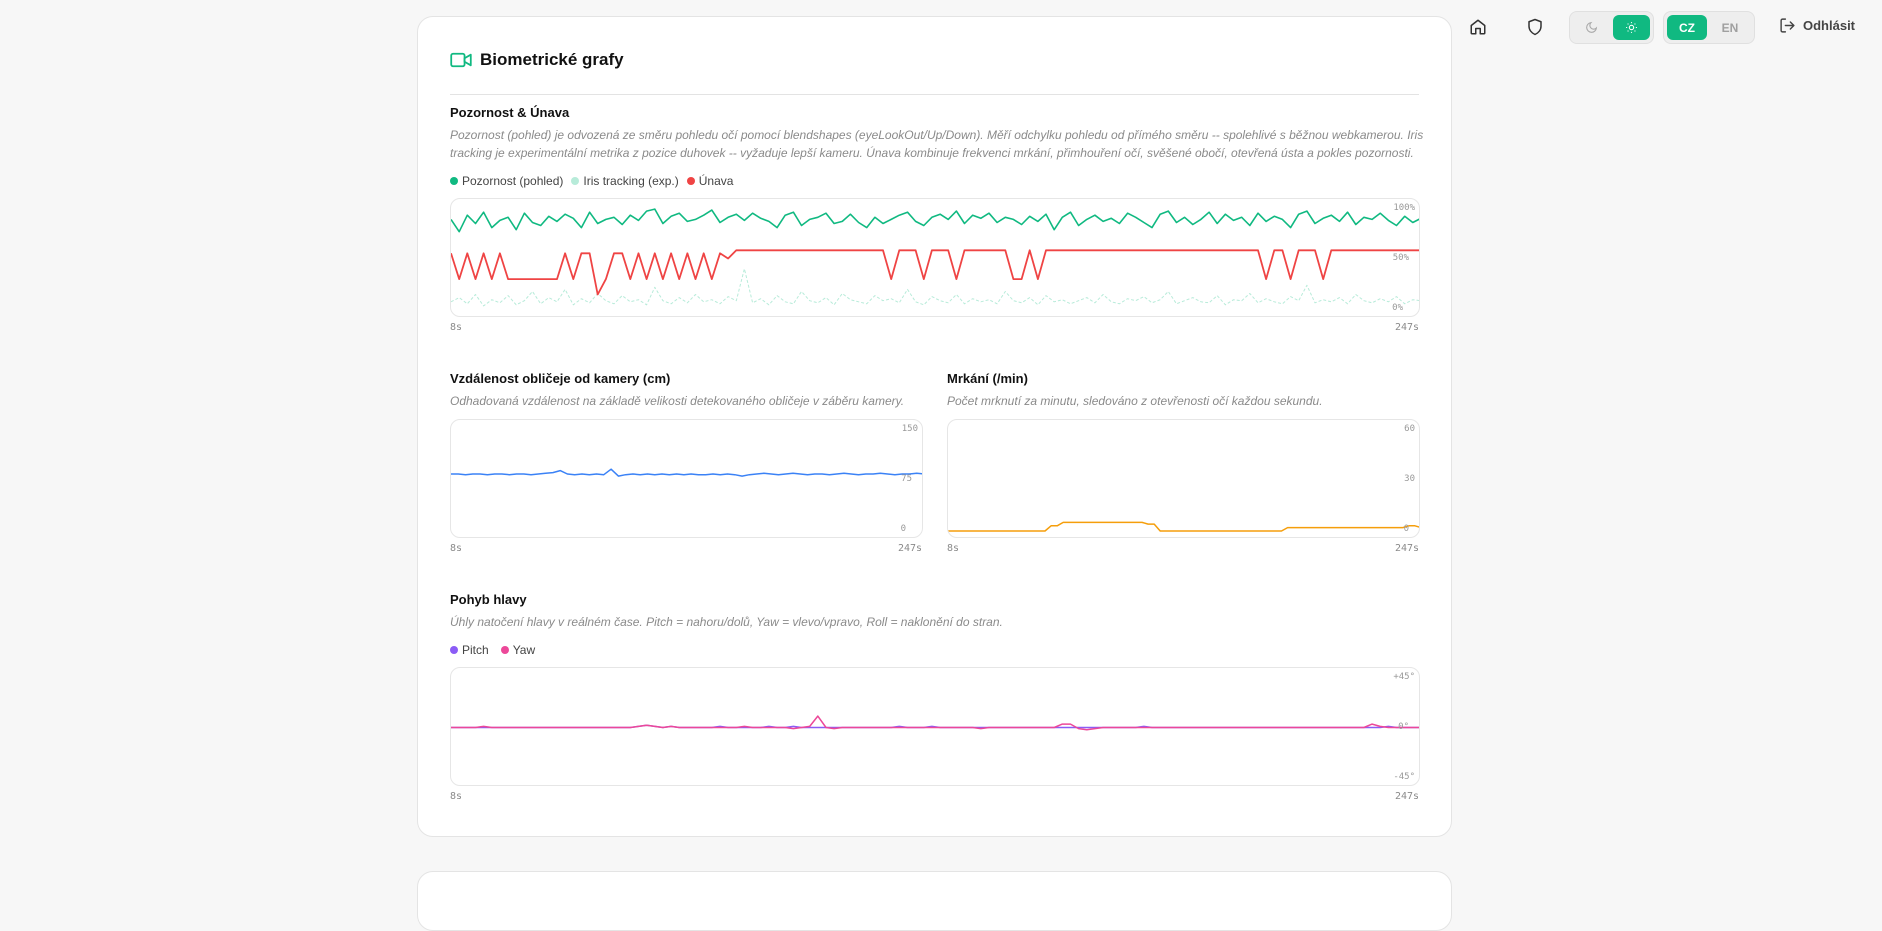  I want to click on shield-icon, so click(1535, 27).